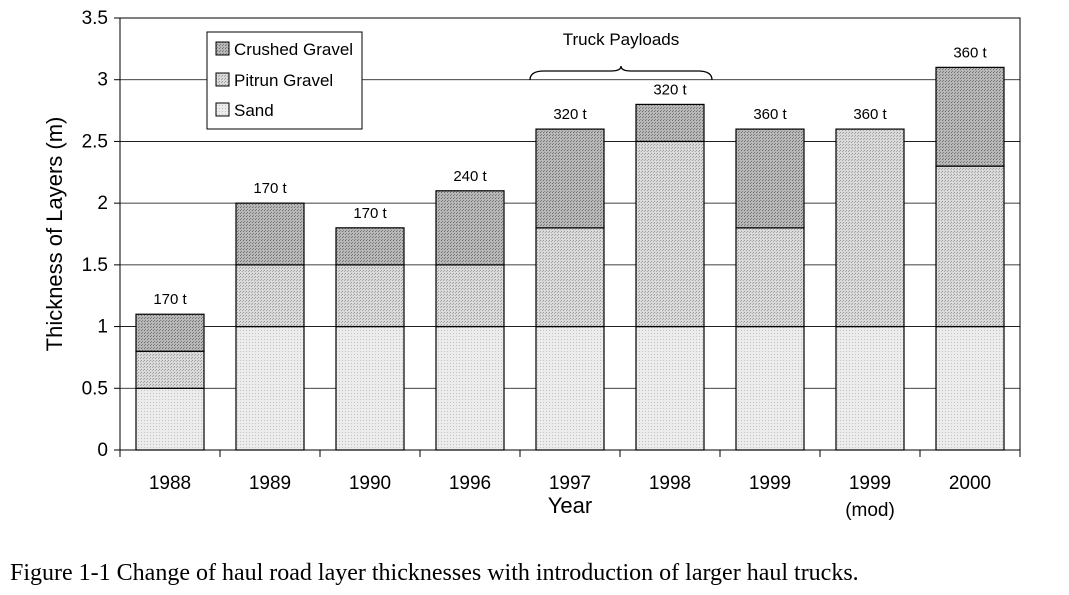 The height and width of the screenshot is (595, 1069). I want to click on legend-swatch-crushed-gravel, so click(222, 48).